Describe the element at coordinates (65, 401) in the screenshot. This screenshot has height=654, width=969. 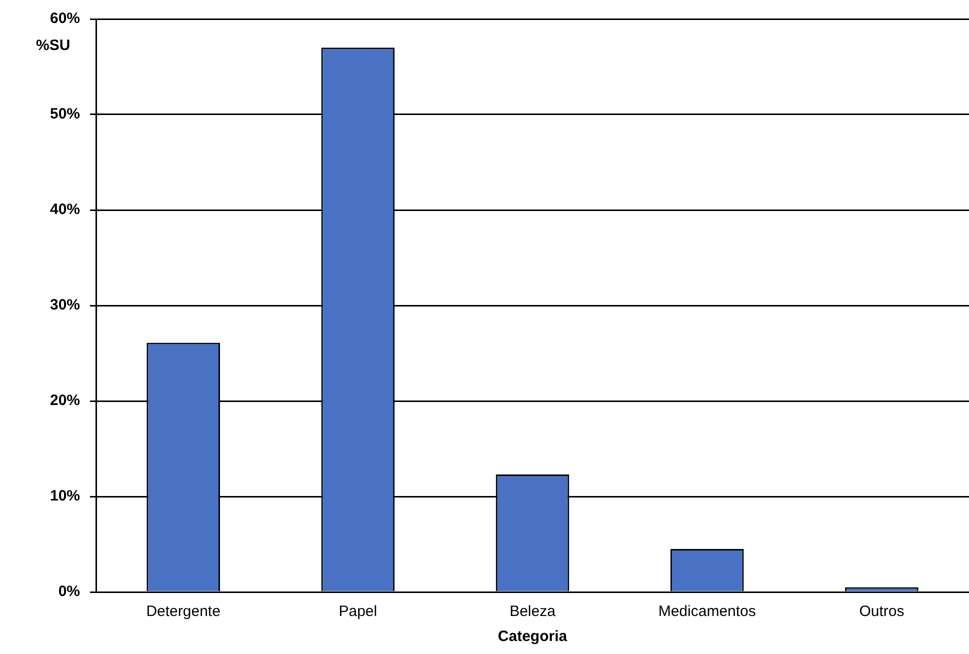
I see `y-tick-label: 20%` at that location.